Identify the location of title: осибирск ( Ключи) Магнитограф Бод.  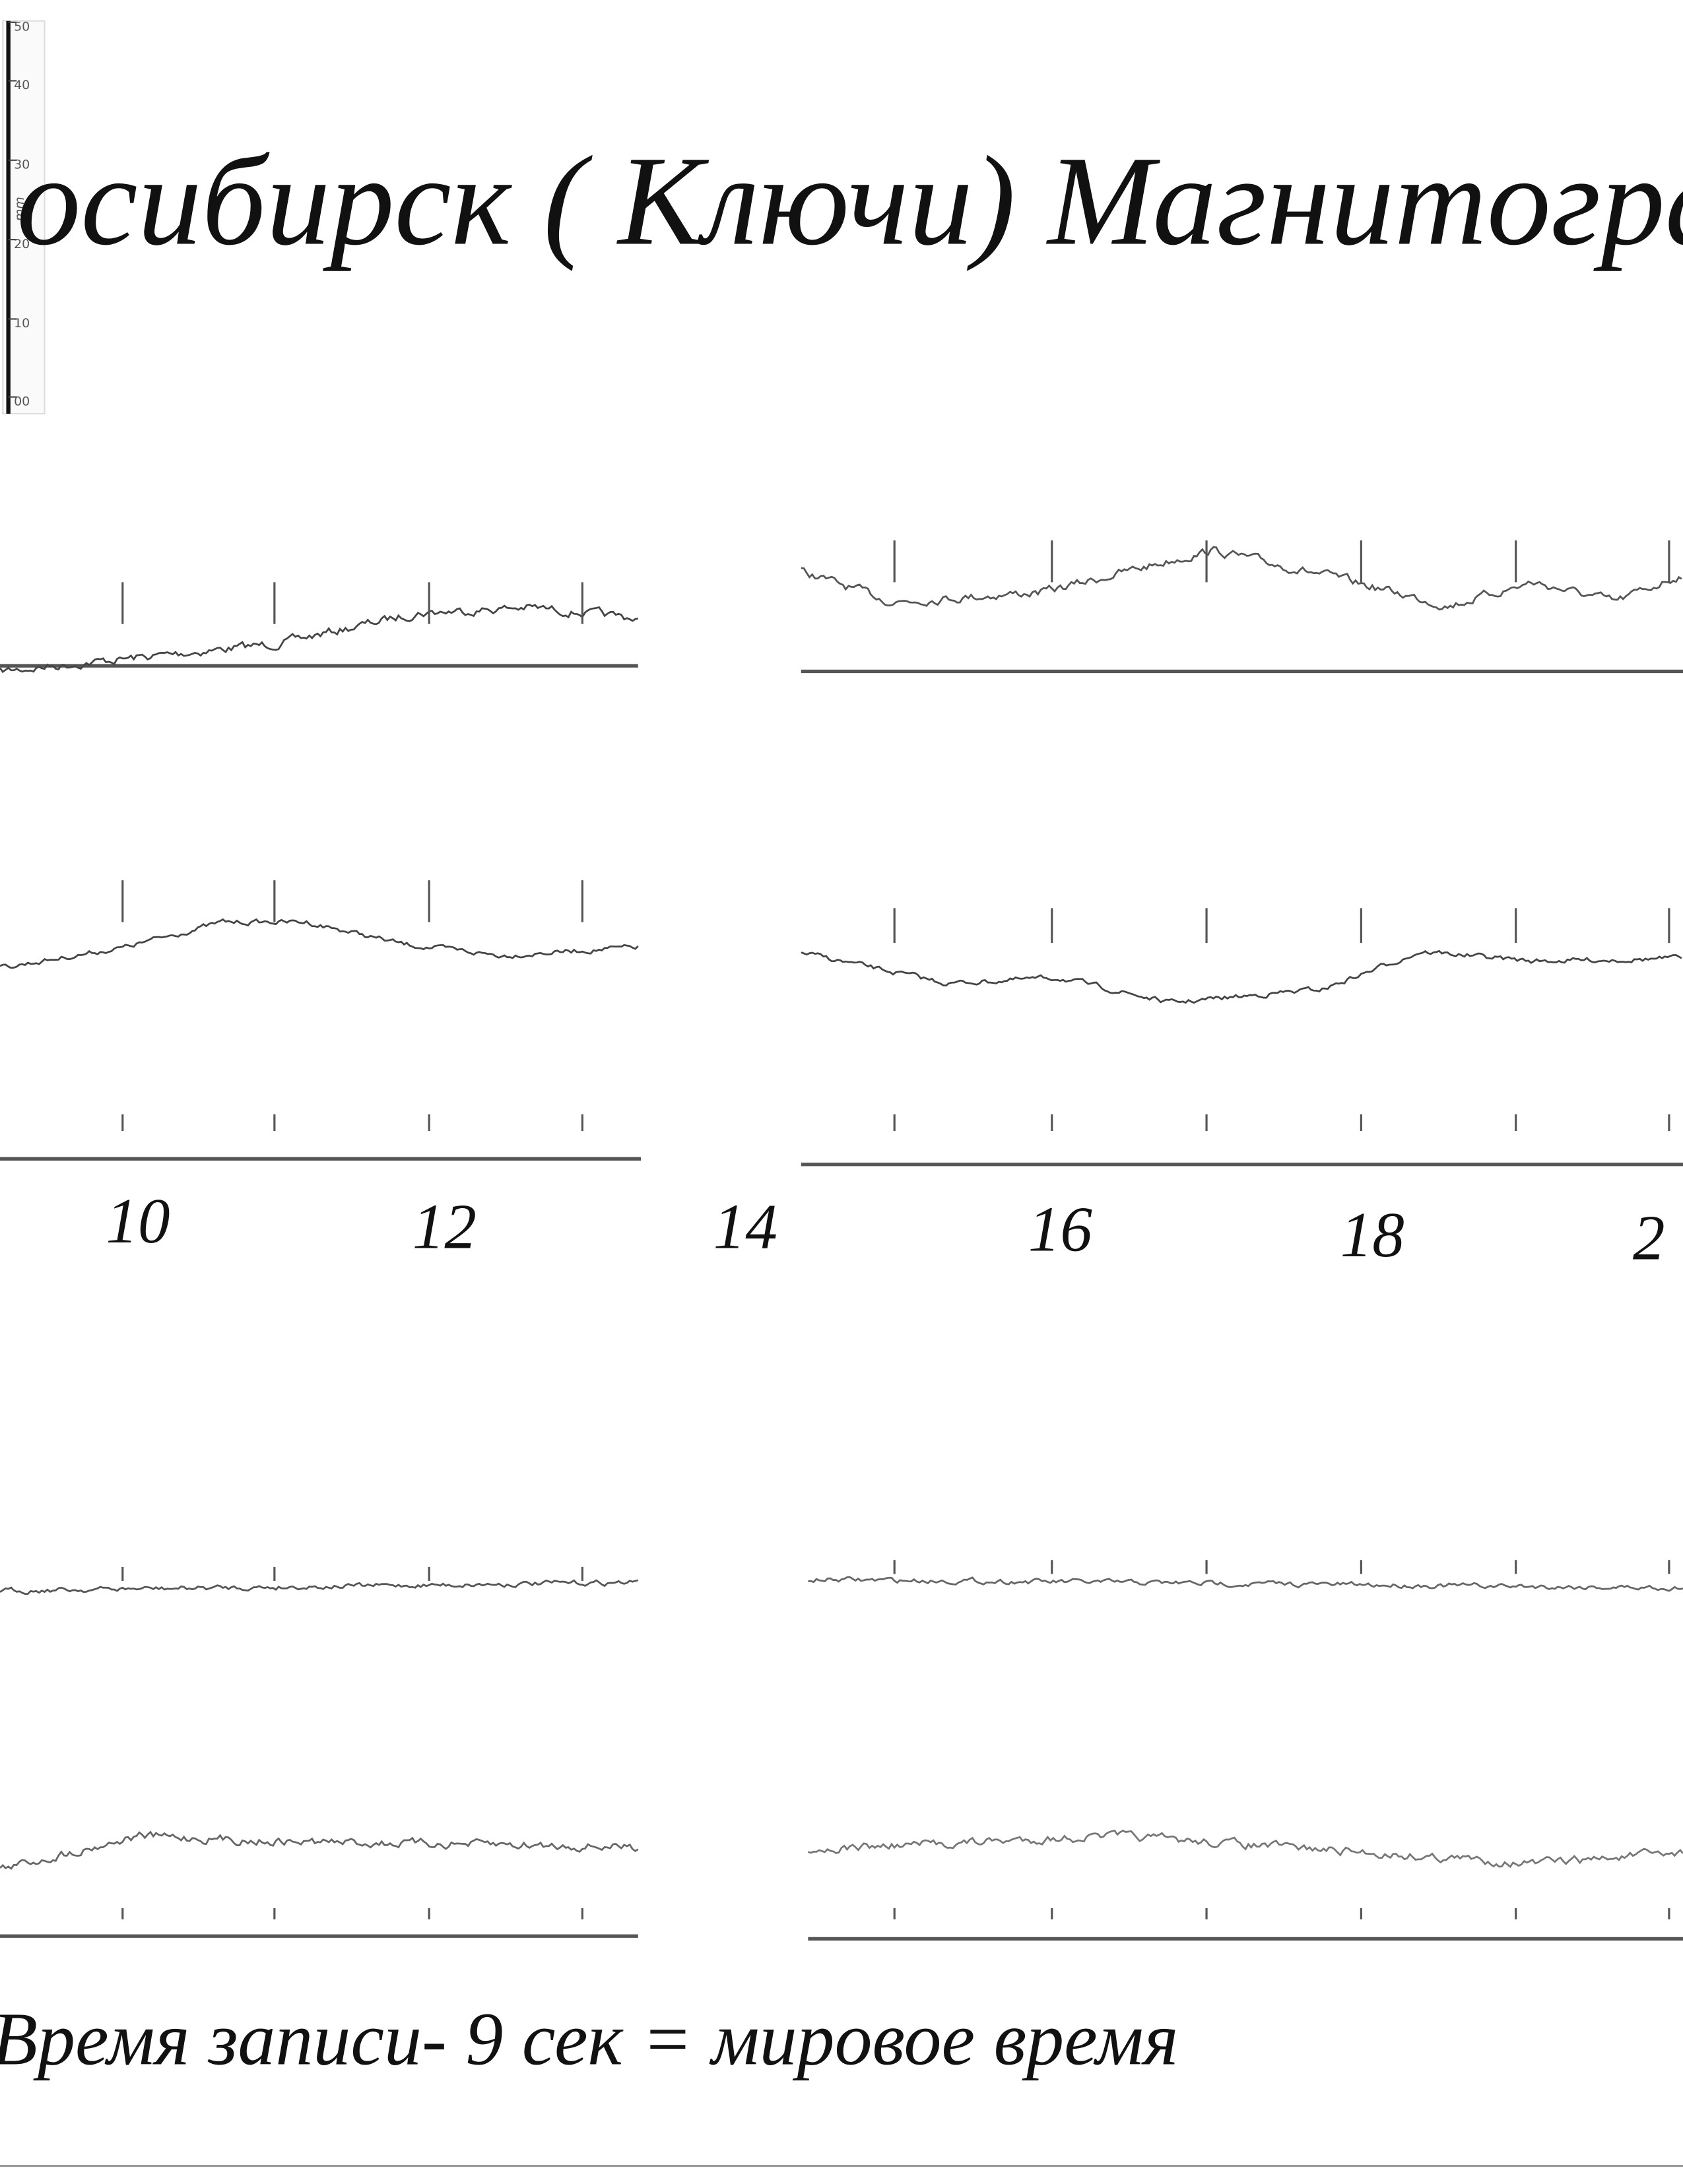
(849, 201).